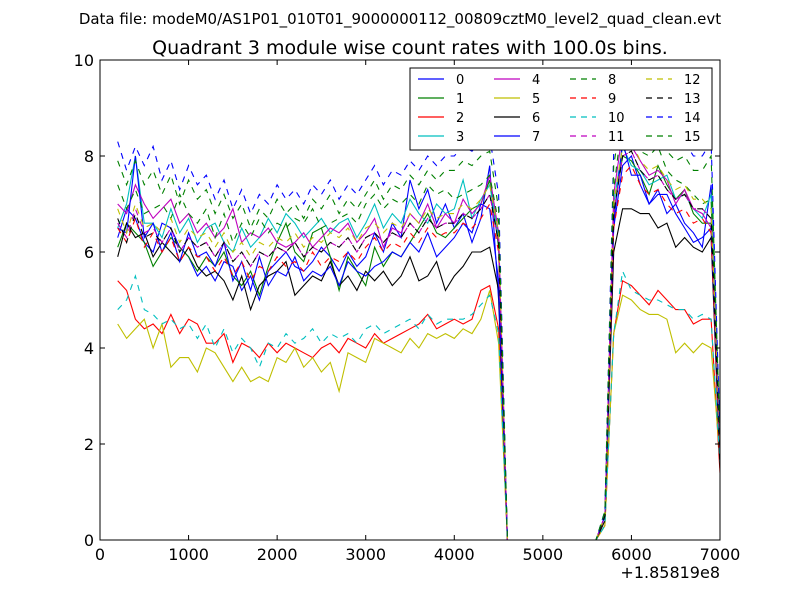 The width and height of the screenshot is (800, 600). I want to click on x-tick-label: 4000, so click(454, 554).